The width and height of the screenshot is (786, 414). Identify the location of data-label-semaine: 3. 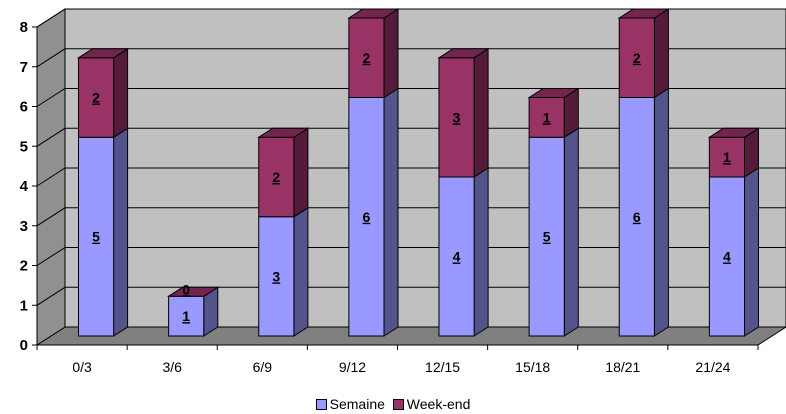
(276, 276).